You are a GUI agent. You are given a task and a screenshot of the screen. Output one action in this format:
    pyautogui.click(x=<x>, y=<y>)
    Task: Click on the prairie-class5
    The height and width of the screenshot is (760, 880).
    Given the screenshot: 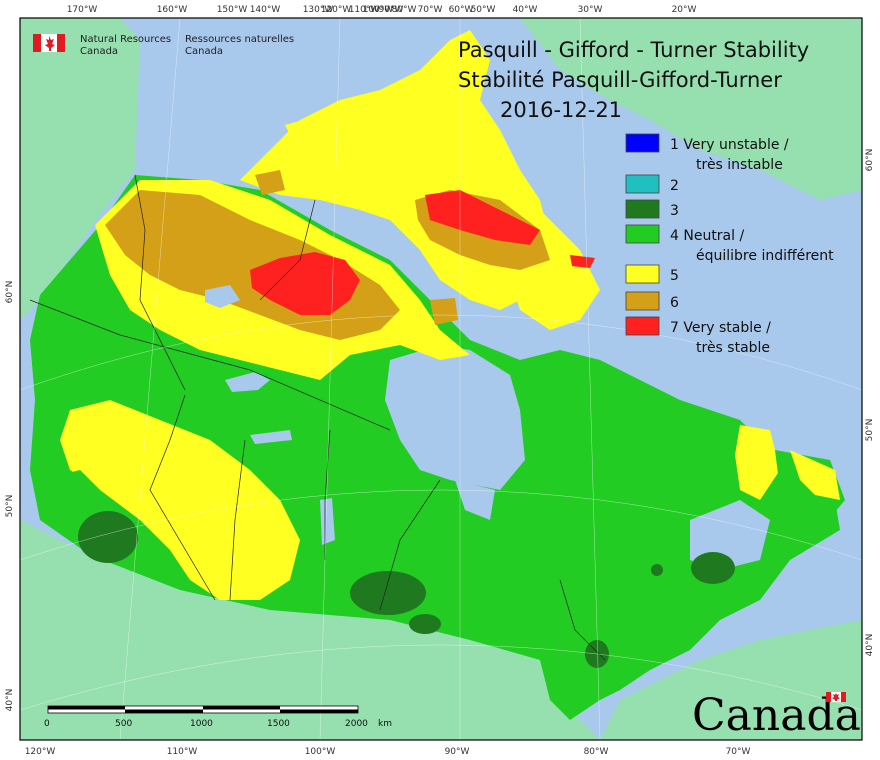 What is the action you would take?
    pyautogui.click(x=180, y=500)
    